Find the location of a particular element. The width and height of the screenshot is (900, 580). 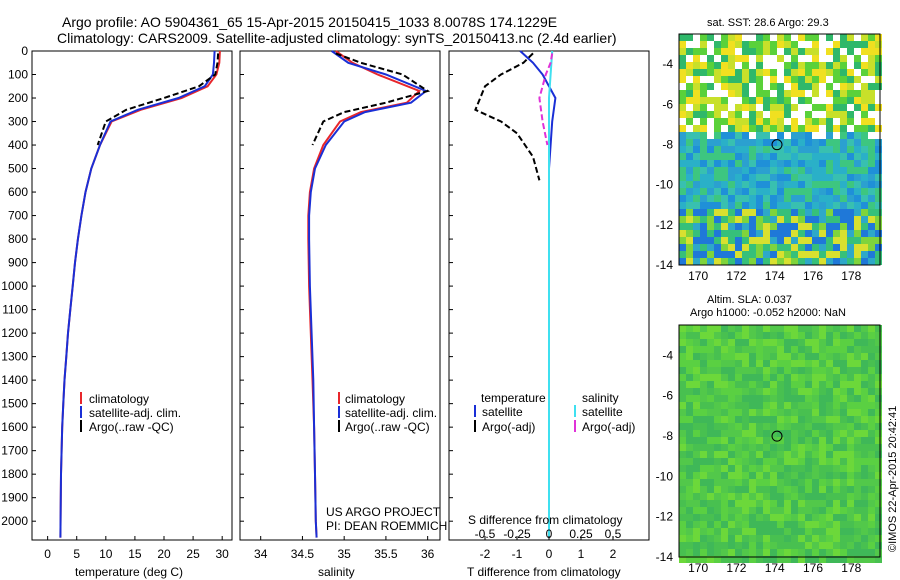

x-tick-label: 35 is located at coordinates (344, 554).